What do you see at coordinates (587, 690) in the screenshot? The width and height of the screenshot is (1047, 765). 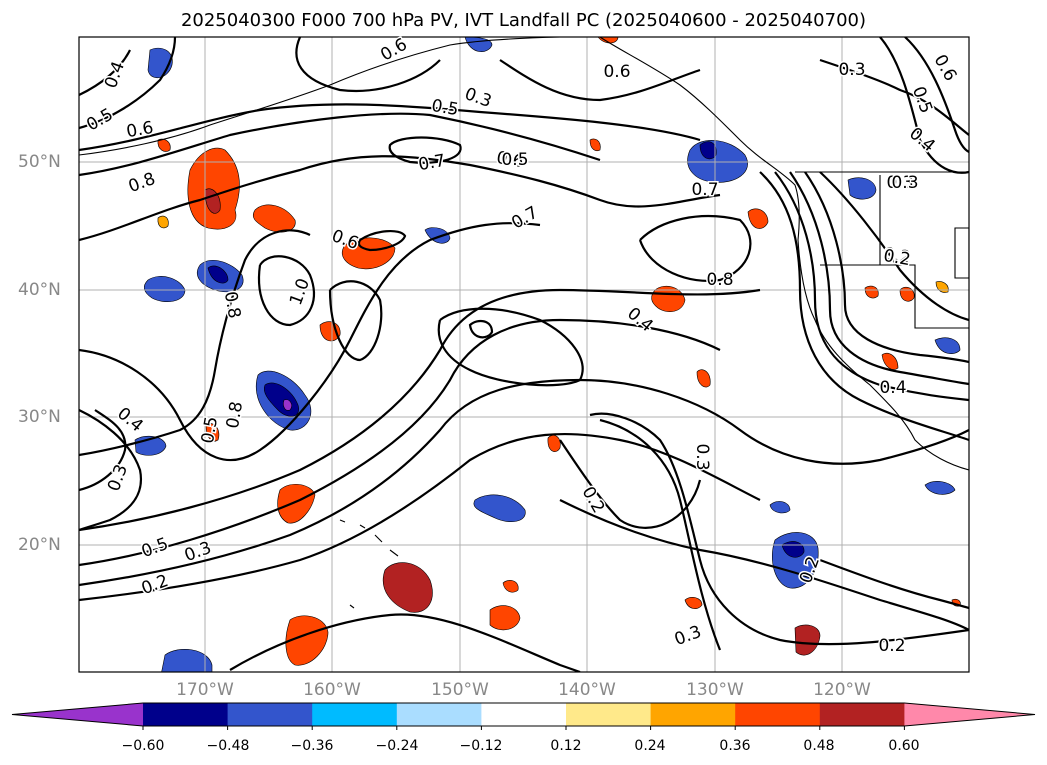 I see `lon-label-140w: 140°W` at bounding box center [587, 690].